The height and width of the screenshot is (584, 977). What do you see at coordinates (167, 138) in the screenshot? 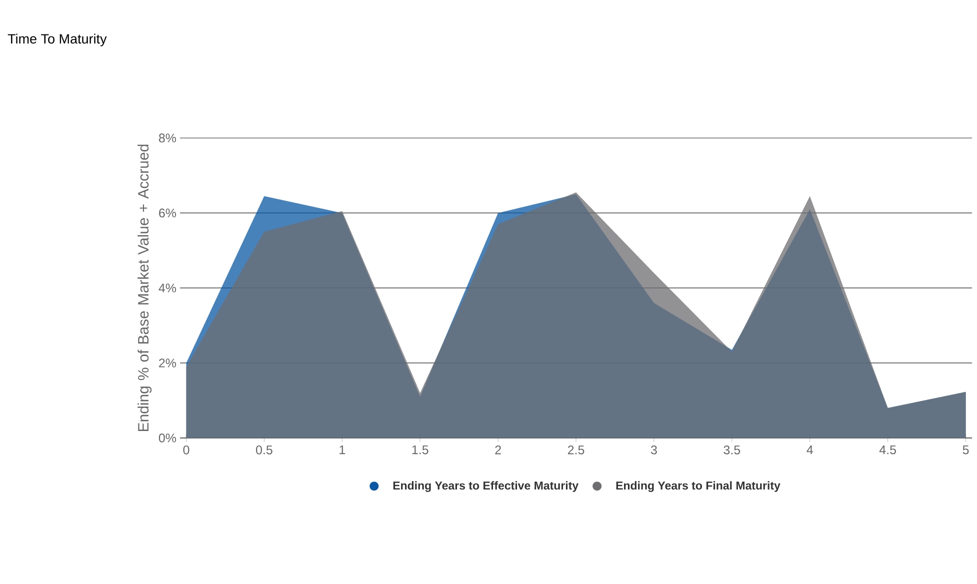
I see `y-tick-label: 8%` at bounding box center [167, 138].